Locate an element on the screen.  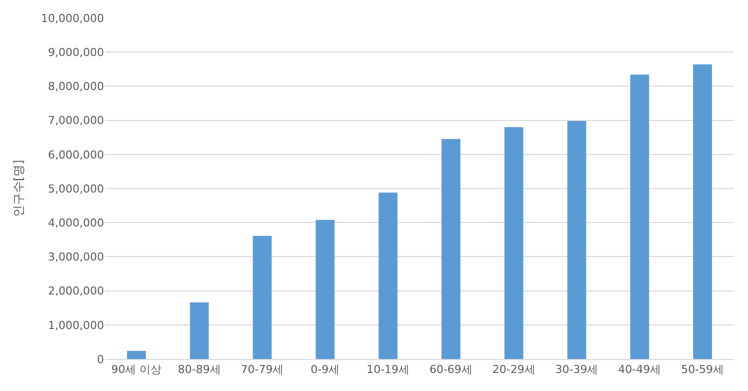
y-tick-label: 3,000,000 is located at coordinates (76, 257).